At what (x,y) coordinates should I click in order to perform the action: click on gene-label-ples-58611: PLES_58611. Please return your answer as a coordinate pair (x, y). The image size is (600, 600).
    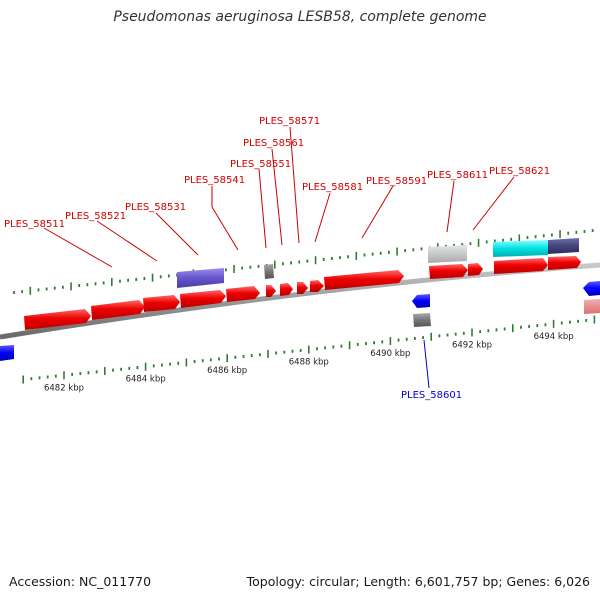
    Looking at the image, I should click on (457, 175).